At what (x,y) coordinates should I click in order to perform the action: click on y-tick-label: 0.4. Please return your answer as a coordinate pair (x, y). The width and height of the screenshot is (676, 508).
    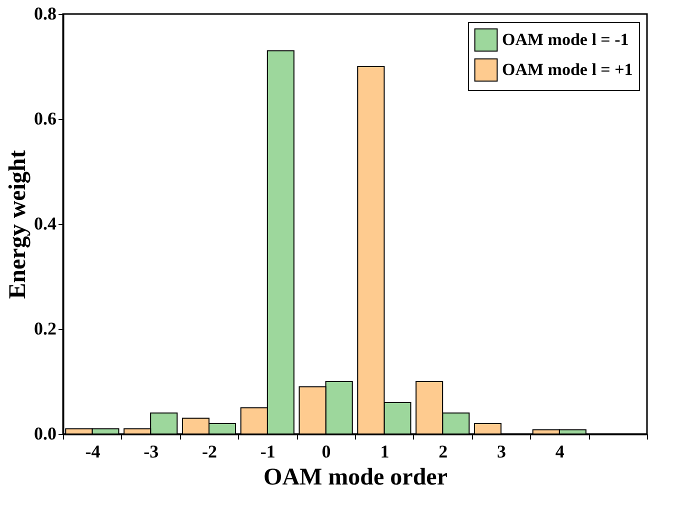
    Looking at the image, I should click on (45, 224).